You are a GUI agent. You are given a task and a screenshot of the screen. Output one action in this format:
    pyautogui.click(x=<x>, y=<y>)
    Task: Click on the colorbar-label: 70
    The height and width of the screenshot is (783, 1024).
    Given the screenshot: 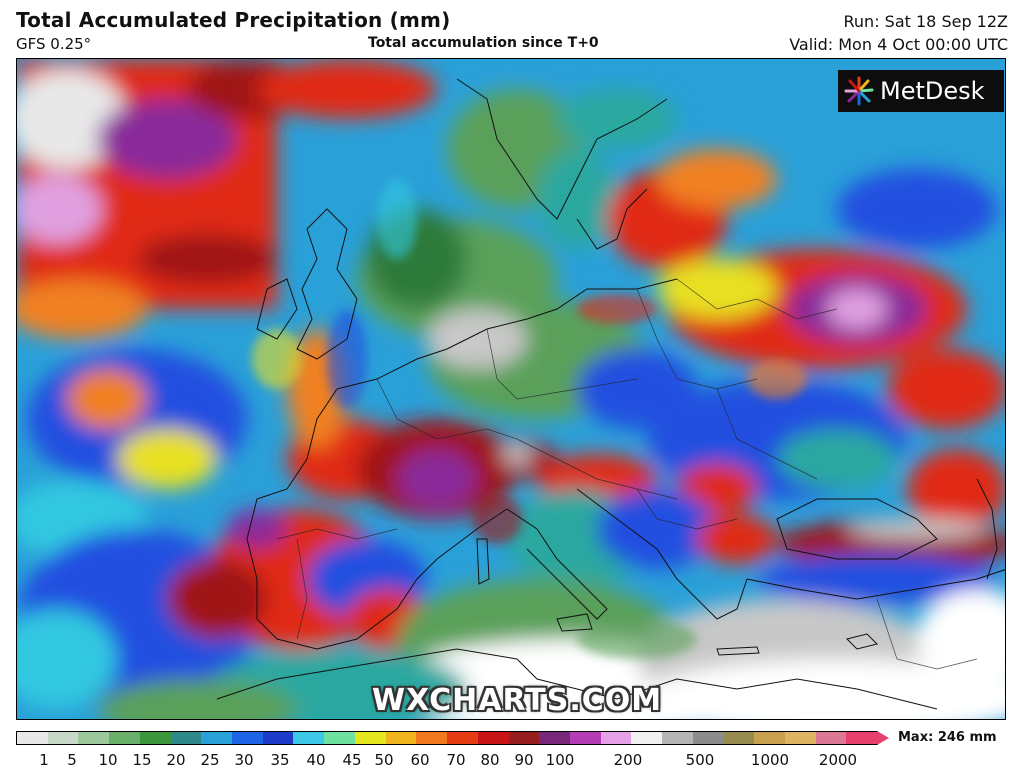 What is the action you would take?
    pyautogui.click(x=456, y=760)
    